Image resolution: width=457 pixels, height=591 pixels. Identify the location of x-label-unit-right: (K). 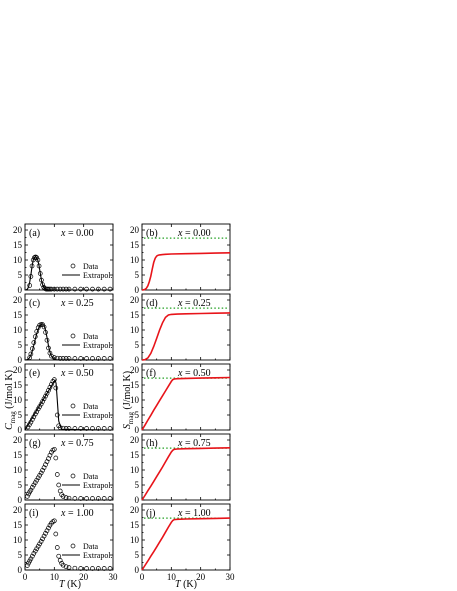
(190, 584).